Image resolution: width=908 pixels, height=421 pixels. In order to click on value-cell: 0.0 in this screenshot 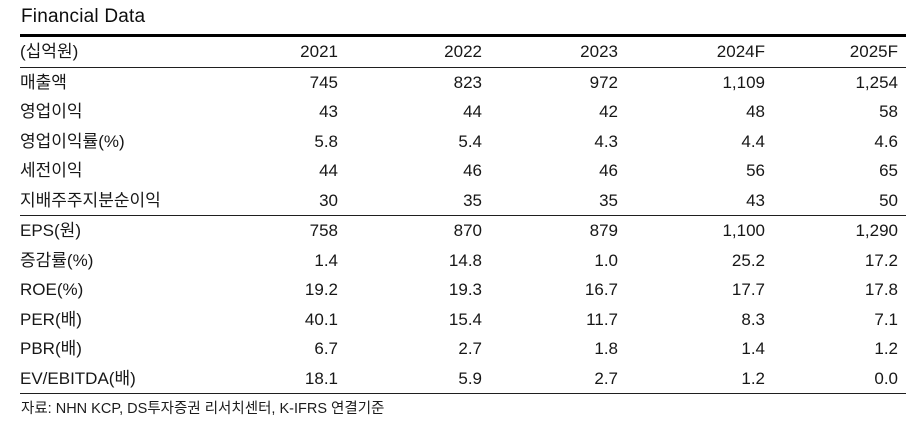, I will do `click(835, 378)`.